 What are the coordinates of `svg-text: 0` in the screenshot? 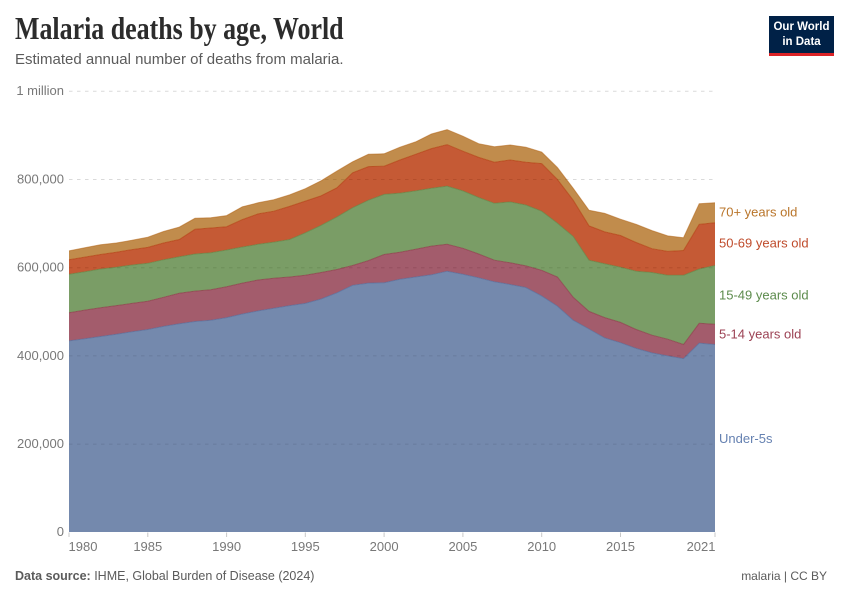 It's located at (60, 531).